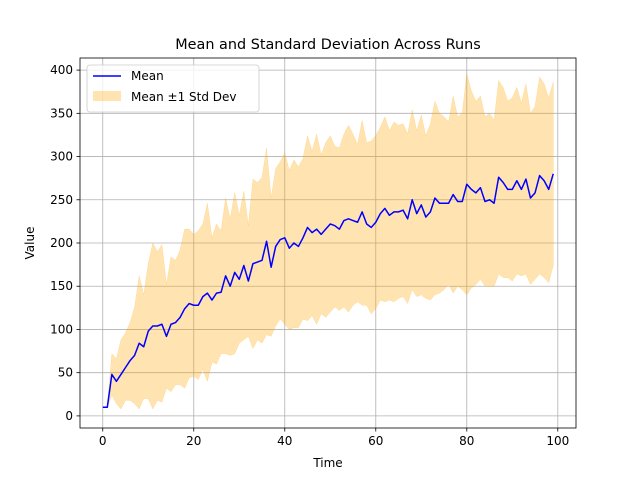 This screenshot has width=640, height=480. What do you see at coordinates (466, 441) in the screenshot?
I see `x-tick-label: 80` at bounding box center [466, 441].